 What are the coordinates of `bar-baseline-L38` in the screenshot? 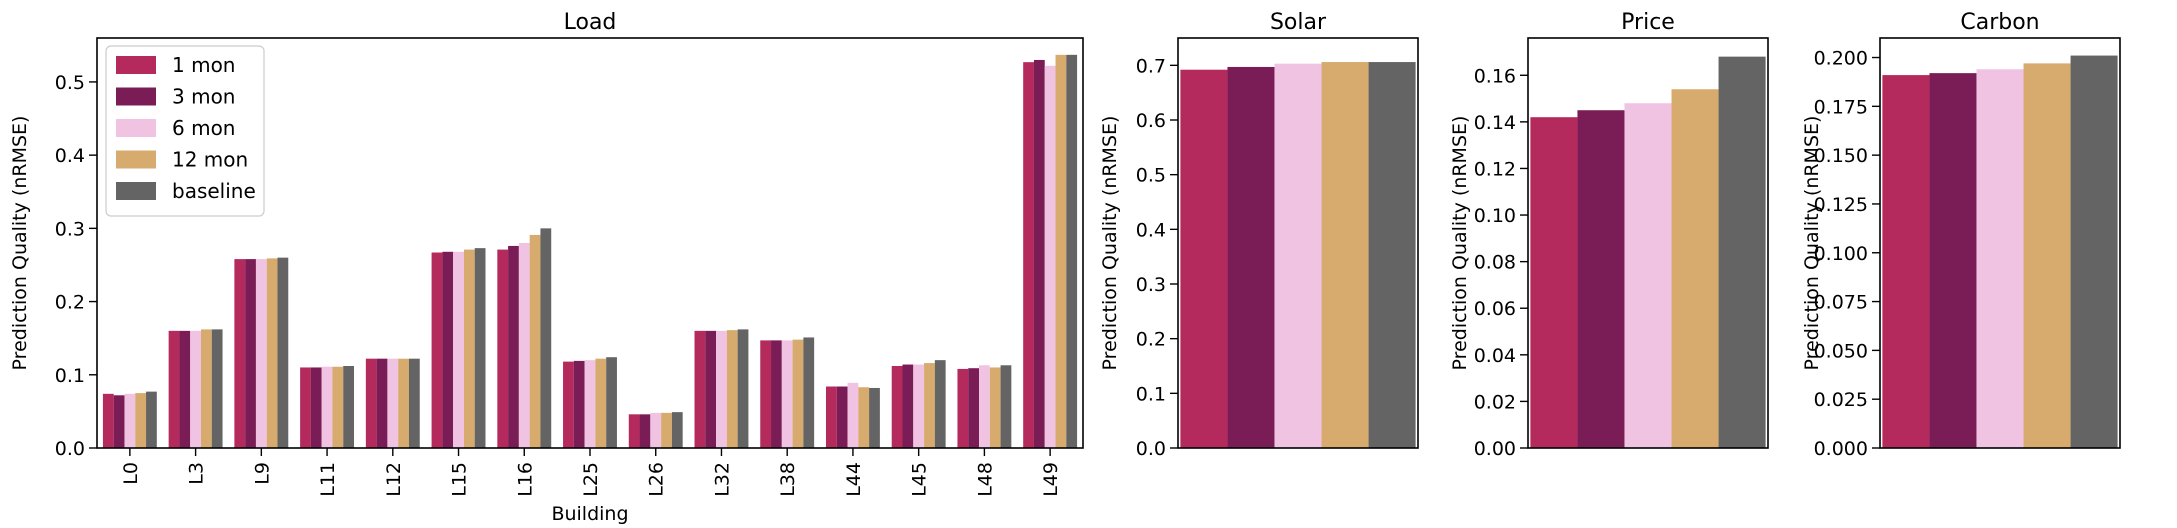 It's located at (809, 392).